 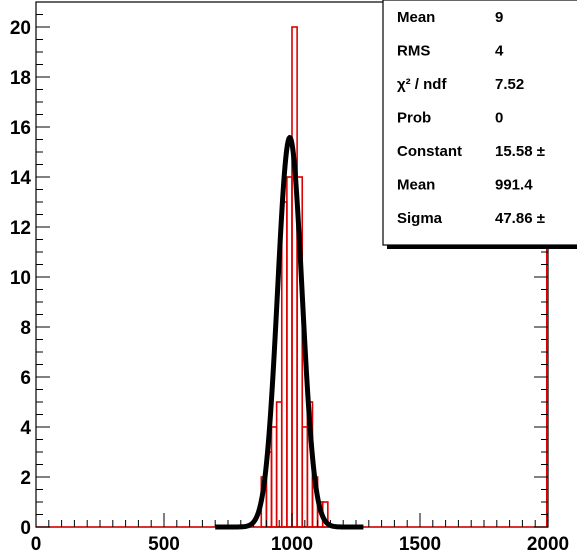 I want to click on stats-row-value: 7.52, so click(x=509, y=84).